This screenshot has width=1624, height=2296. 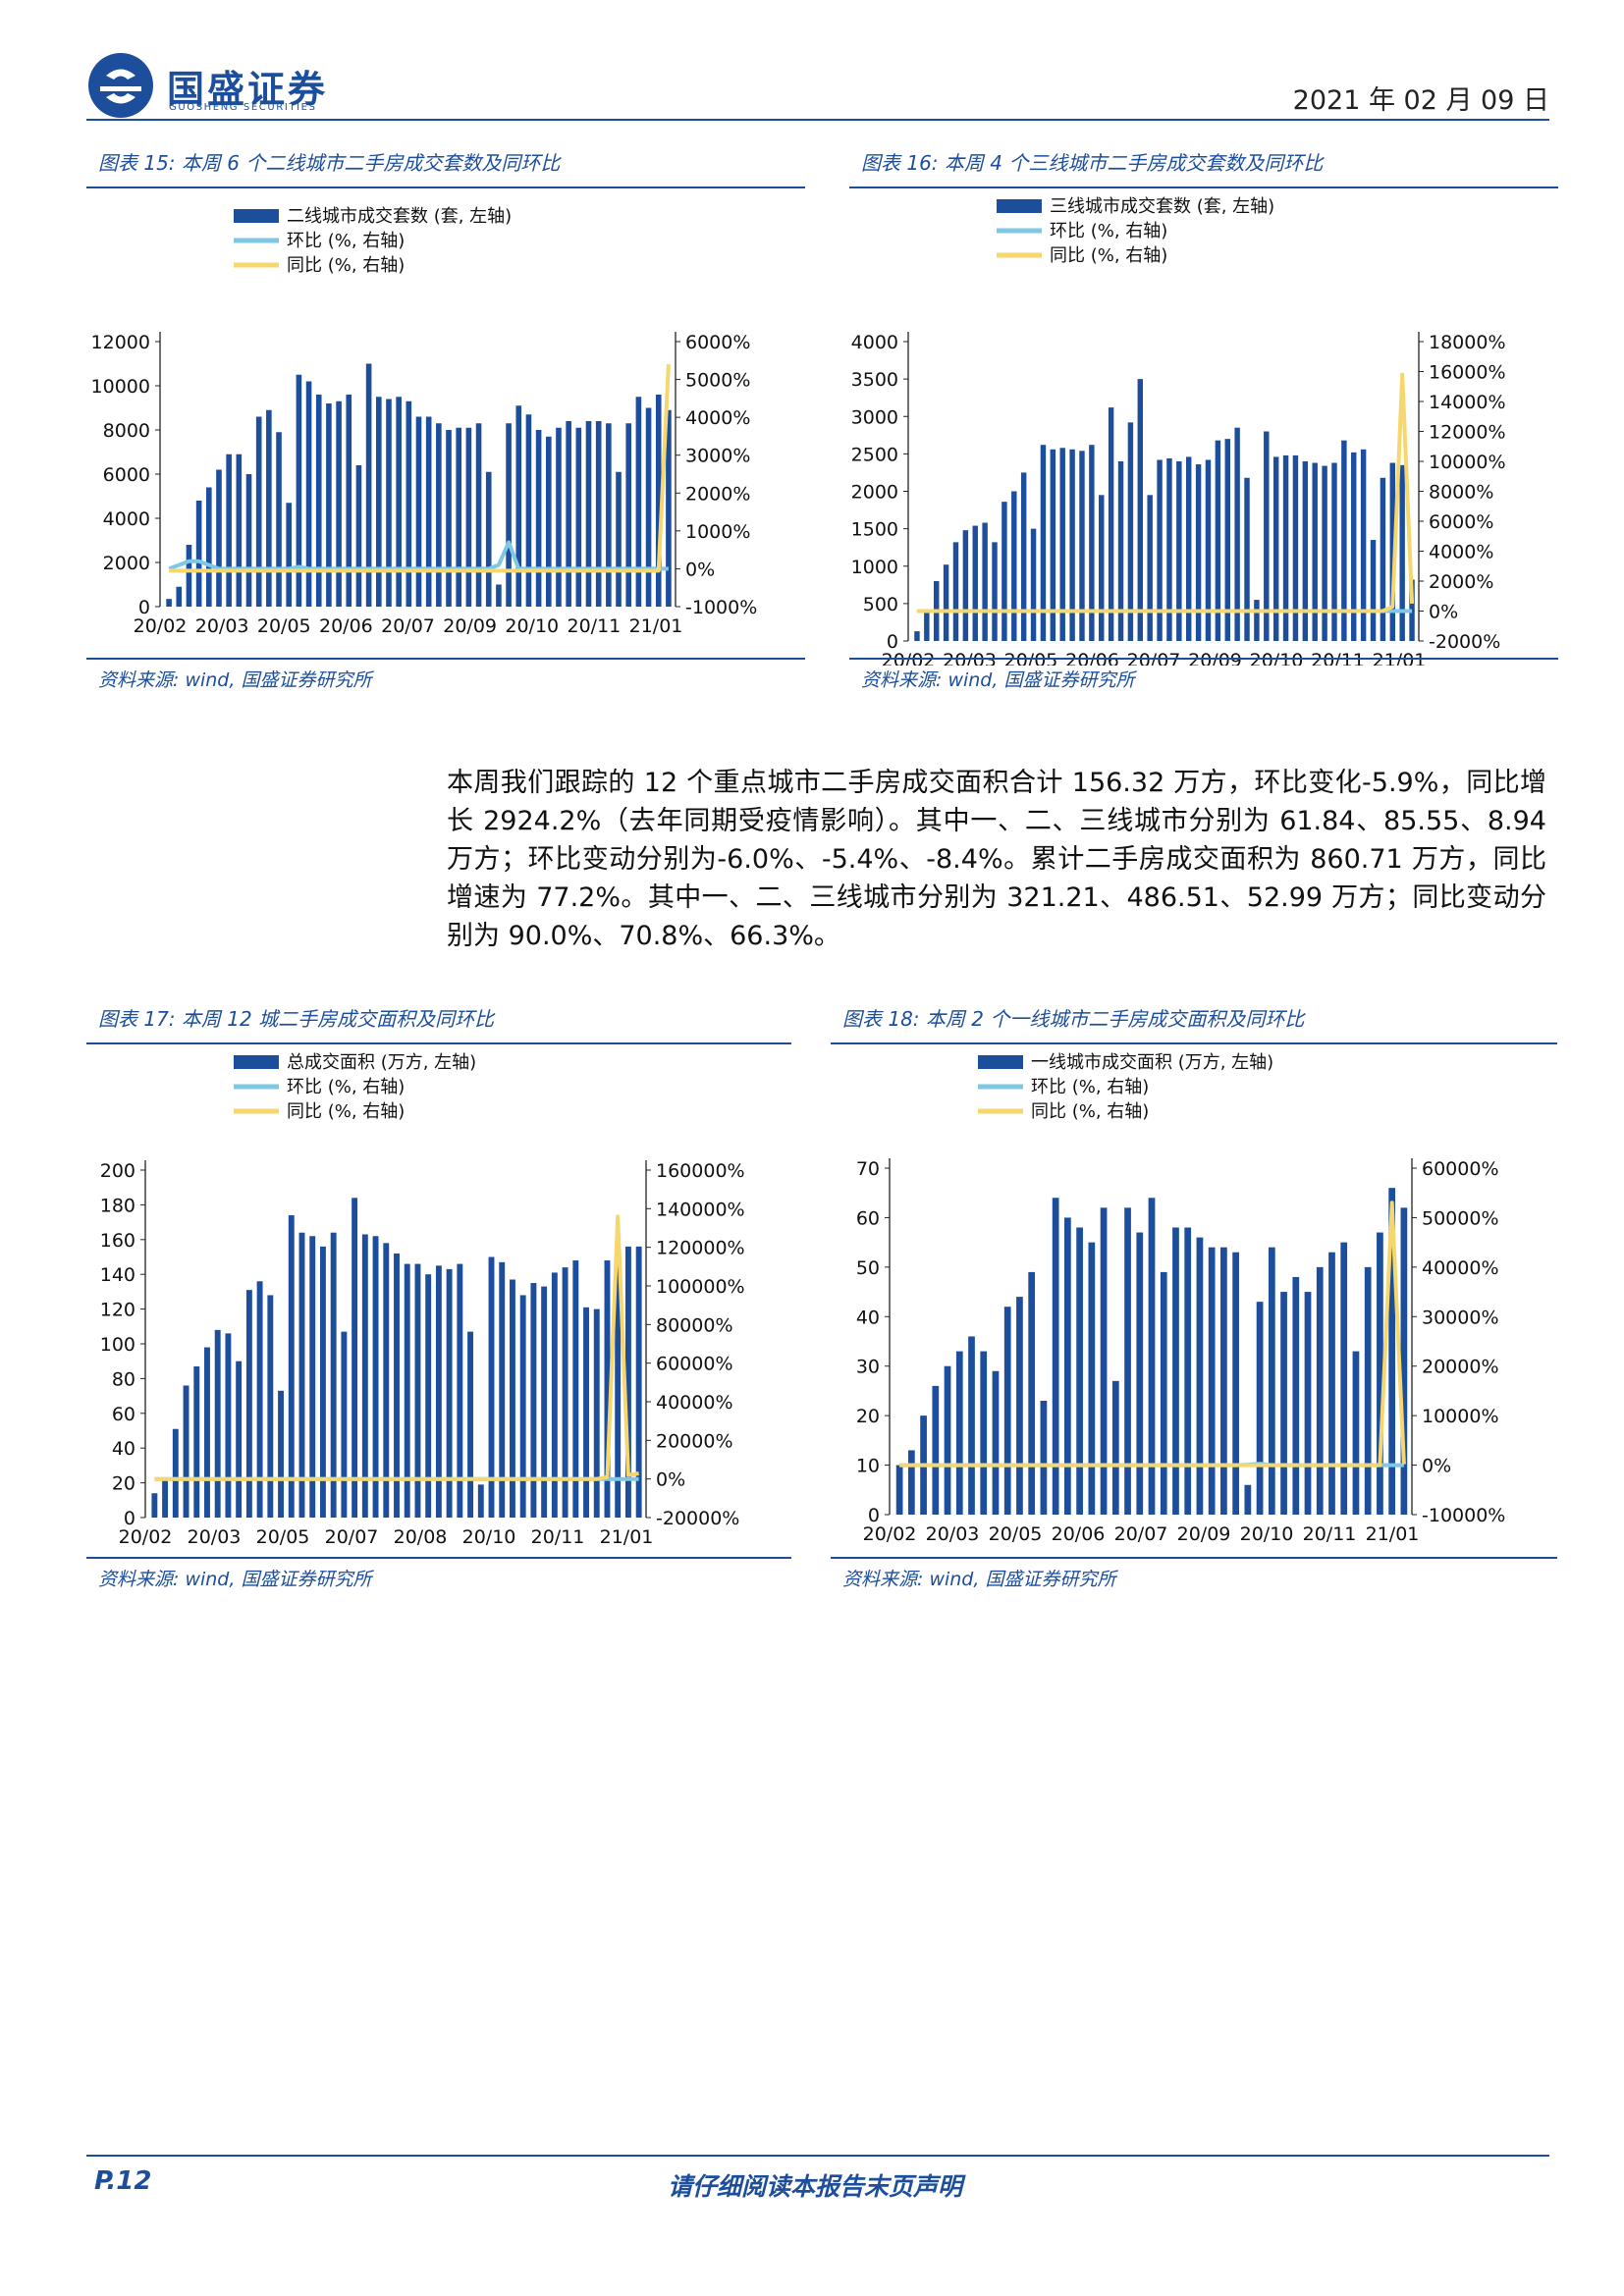 What do you see at coordinates (1162, 206) in the screenshot?
I see `legend-label: 三线城市成交套数 (套, 左轴)` at bounding box center [1162, 206].